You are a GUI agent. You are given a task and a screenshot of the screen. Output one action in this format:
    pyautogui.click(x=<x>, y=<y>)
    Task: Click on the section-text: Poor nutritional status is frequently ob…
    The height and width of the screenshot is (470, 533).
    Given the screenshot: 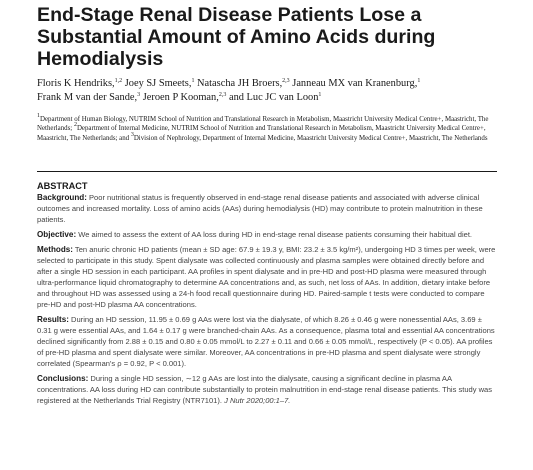 What is the action you would take?
    pyautogui.click(x=260, y=209)
    